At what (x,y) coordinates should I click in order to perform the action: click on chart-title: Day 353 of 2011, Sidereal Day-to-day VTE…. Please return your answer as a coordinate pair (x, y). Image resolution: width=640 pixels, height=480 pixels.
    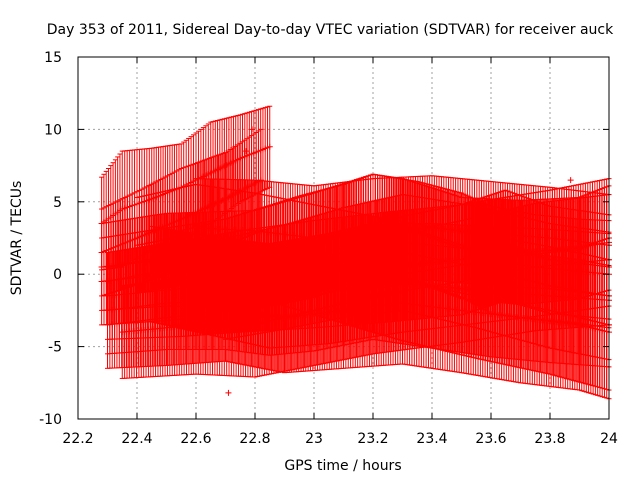
    Looking at the image, I should click on (330, 30).